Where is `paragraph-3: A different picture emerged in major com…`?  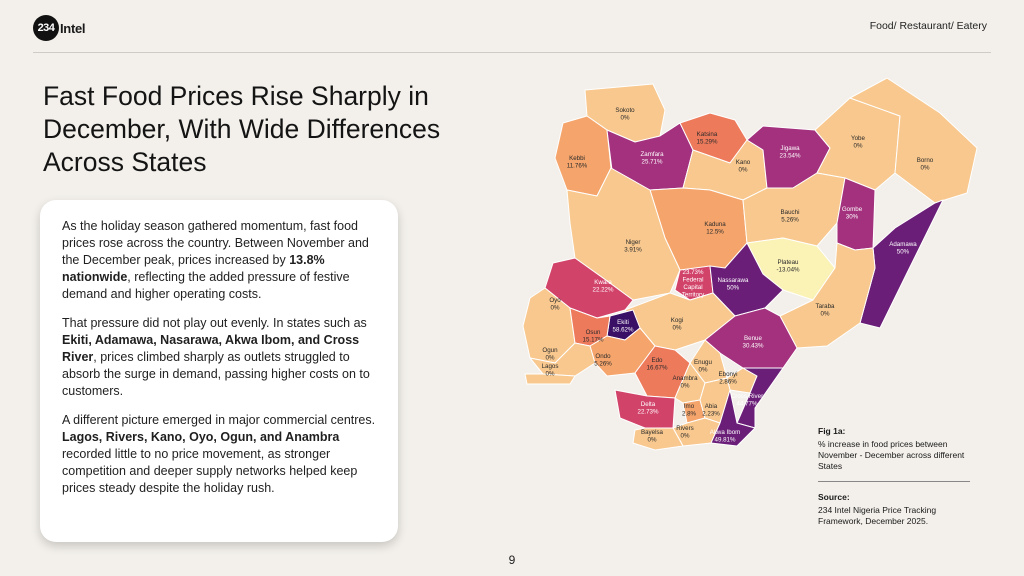
paragraph-3: A different picture emerged in major com… is located at coordinates (219, 454).